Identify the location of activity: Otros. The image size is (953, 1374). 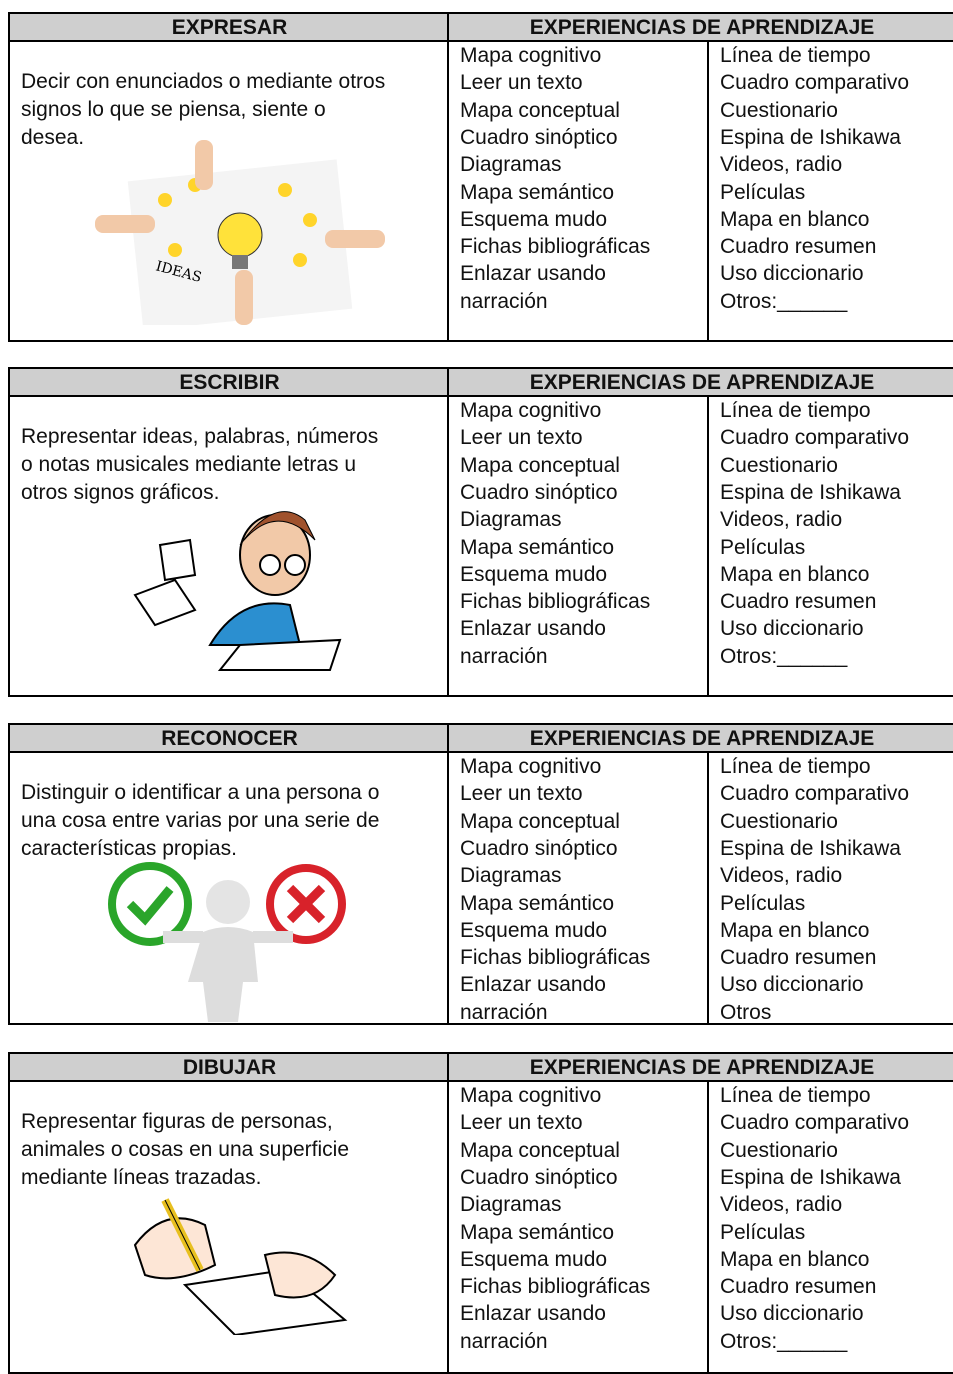
(746, 1012).